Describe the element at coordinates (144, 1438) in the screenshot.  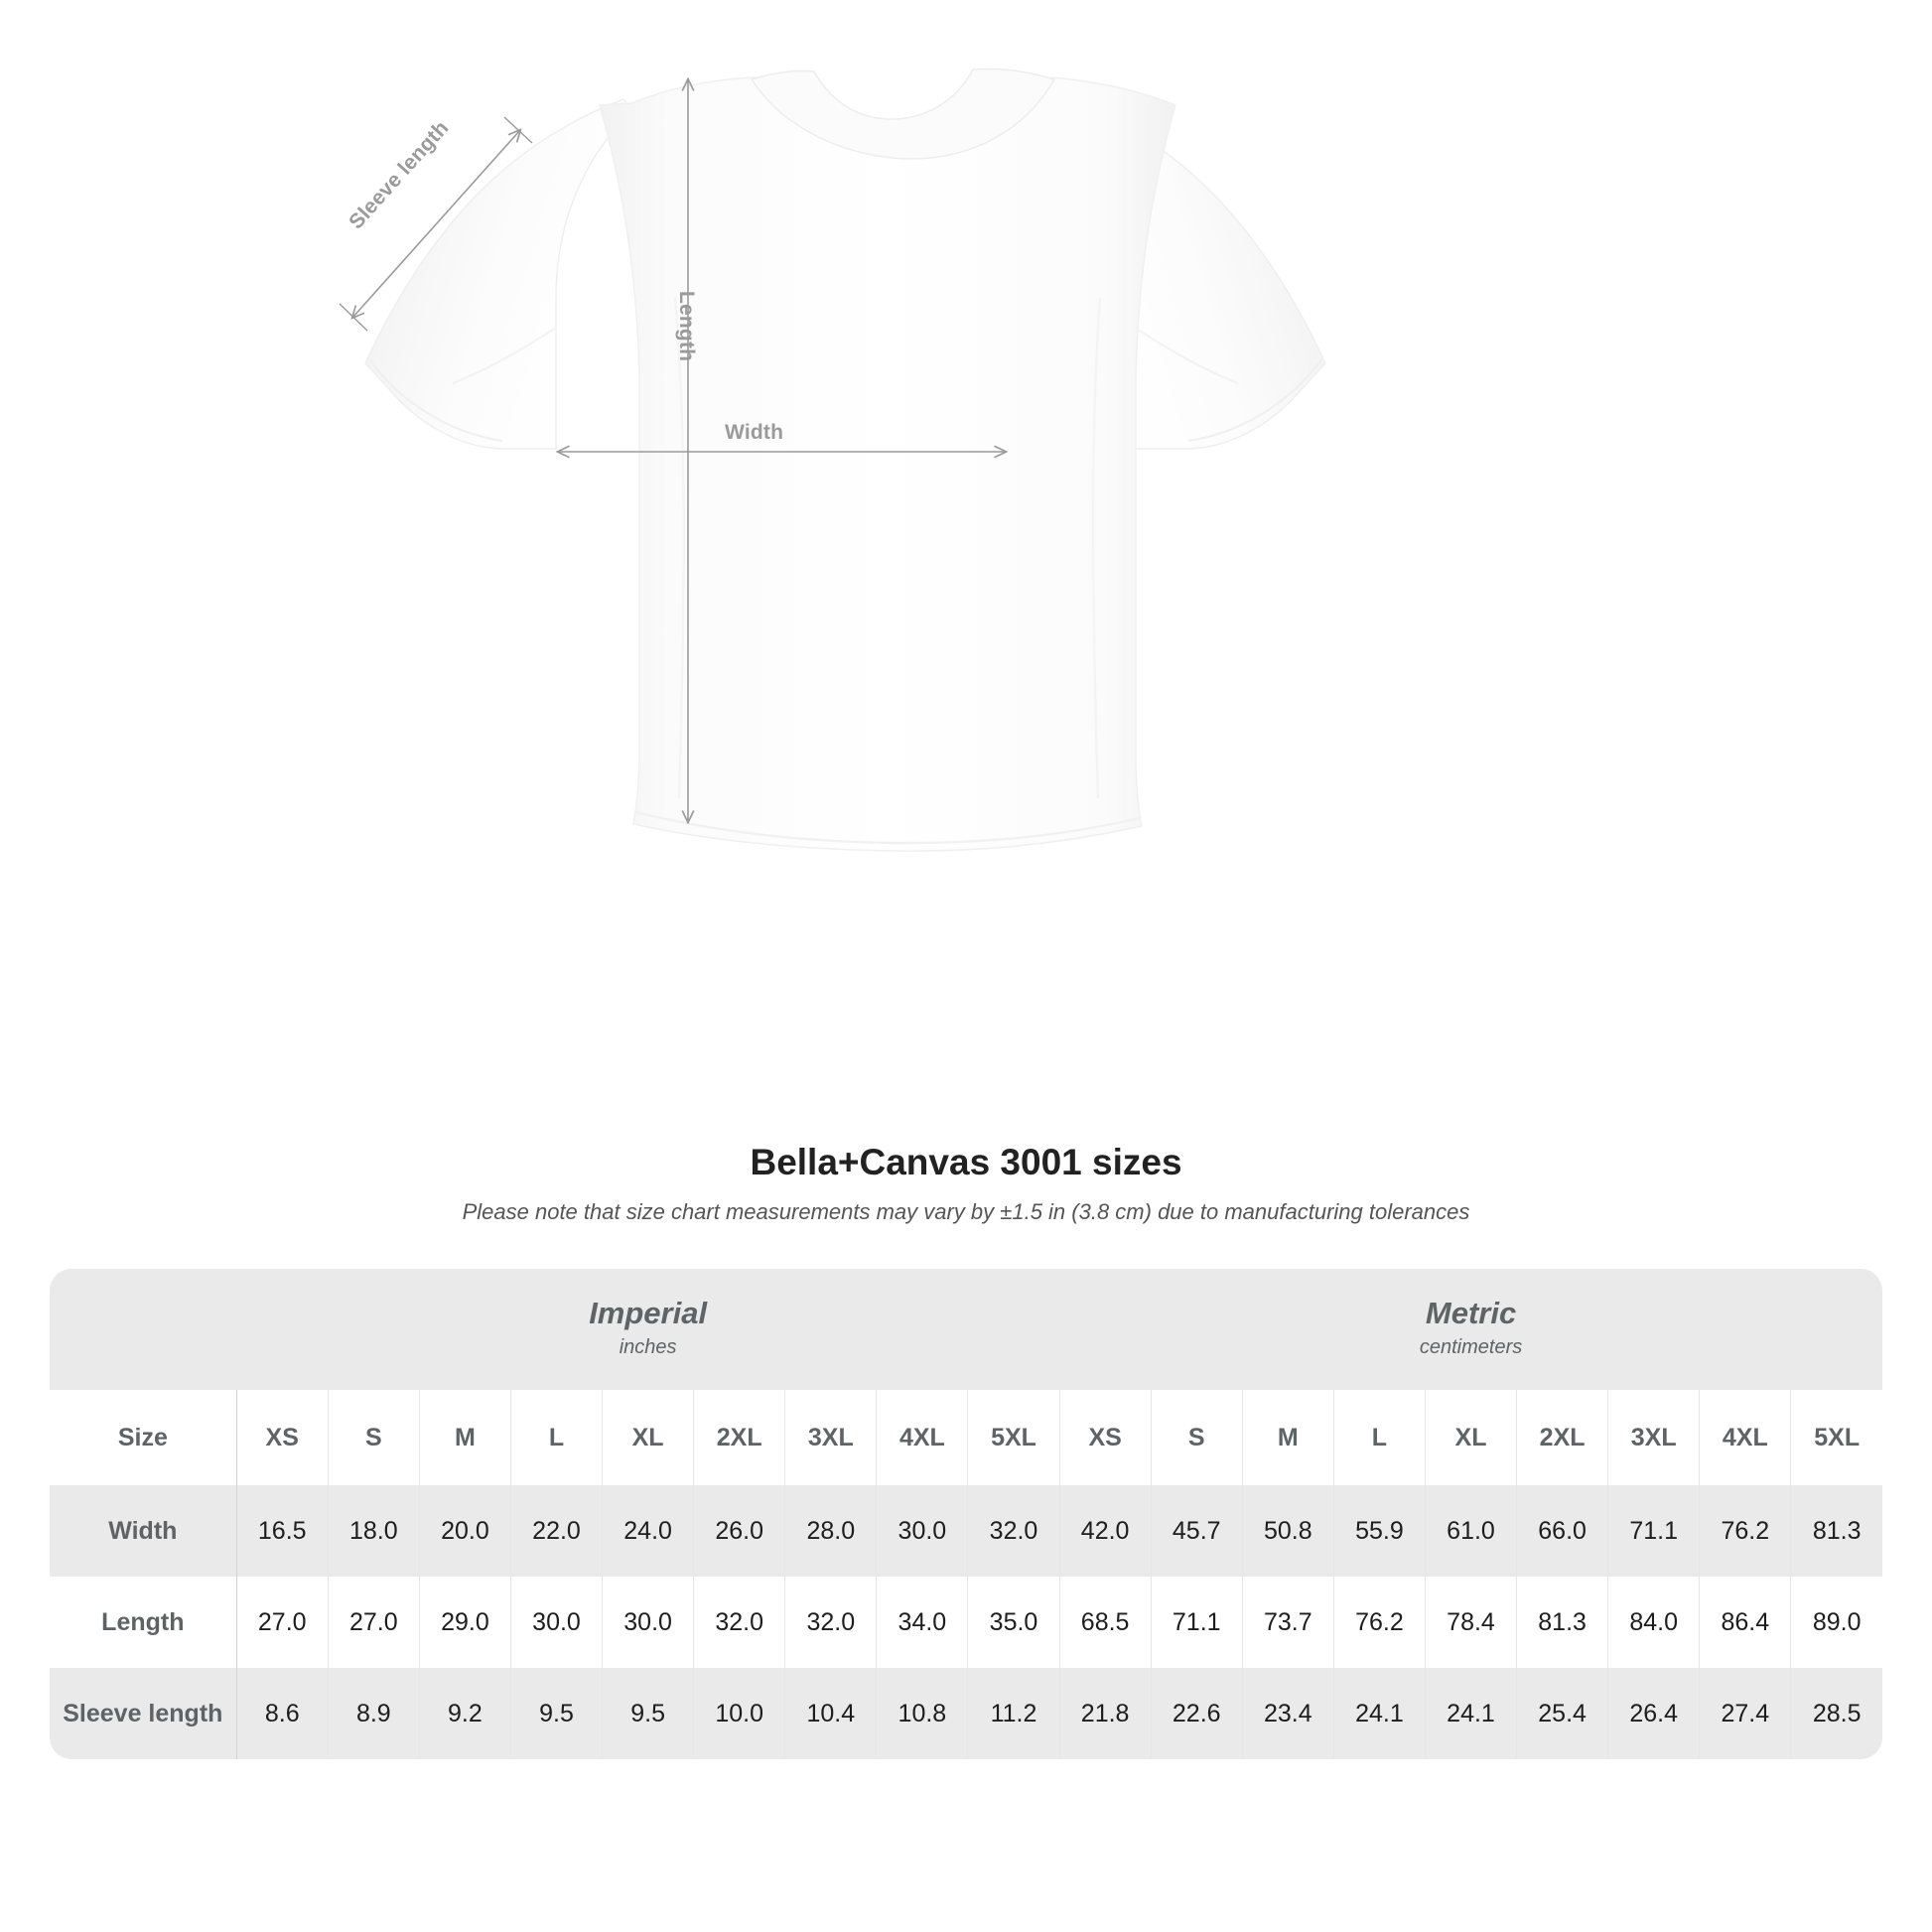
I see `column-header-size: Size` at that location.